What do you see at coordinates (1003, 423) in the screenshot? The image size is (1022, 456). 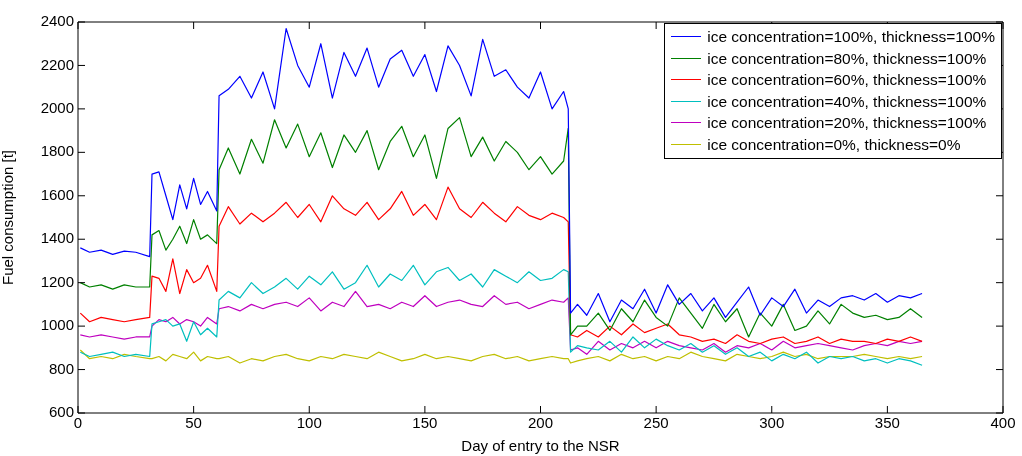 I see `x-tick-label: 400` at bounding box center [1003, 423].